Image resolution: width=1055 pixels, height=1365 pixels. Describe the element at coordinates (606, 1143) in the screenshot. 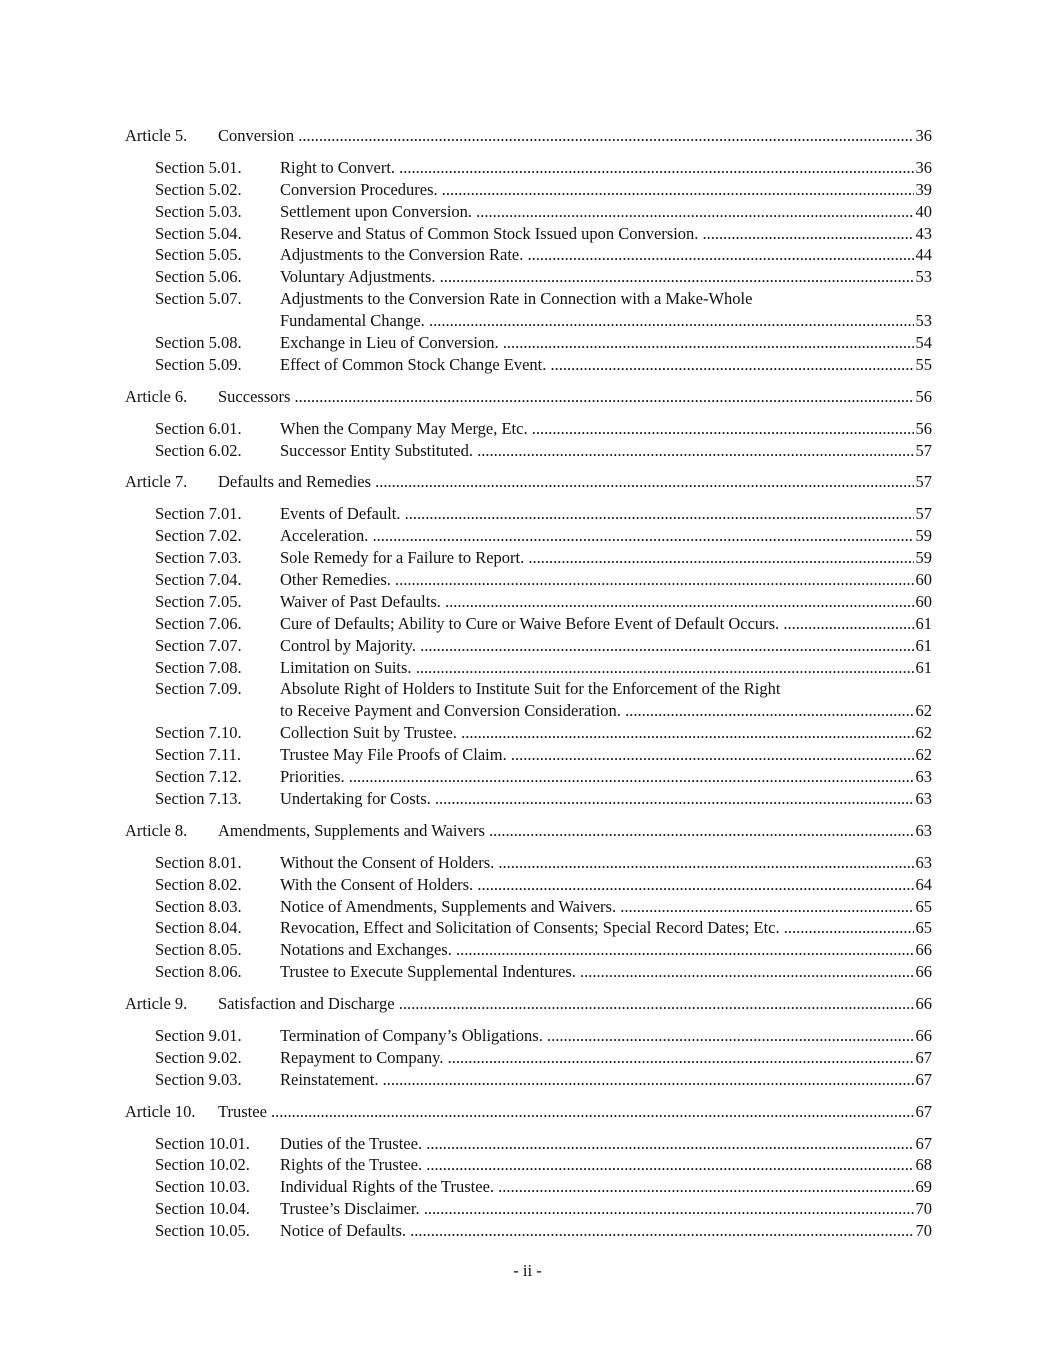

I see `entry-title-text: Duties of the Trustee.` at that location.